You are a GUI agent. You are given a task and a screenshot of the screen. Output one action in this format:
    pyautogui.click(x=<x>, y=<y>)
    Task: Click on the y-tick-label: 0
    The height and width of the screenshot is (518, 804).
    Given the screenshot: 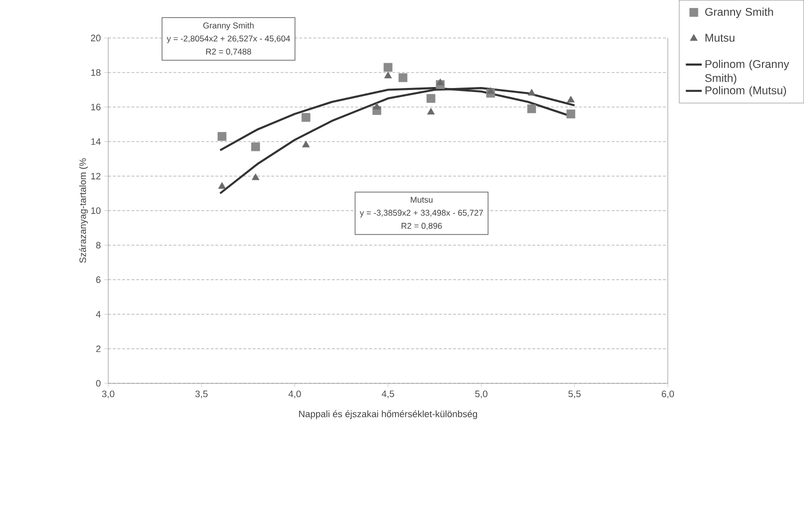 What is the action you would take?
    pyautogui.click(x=98, y=383)
    